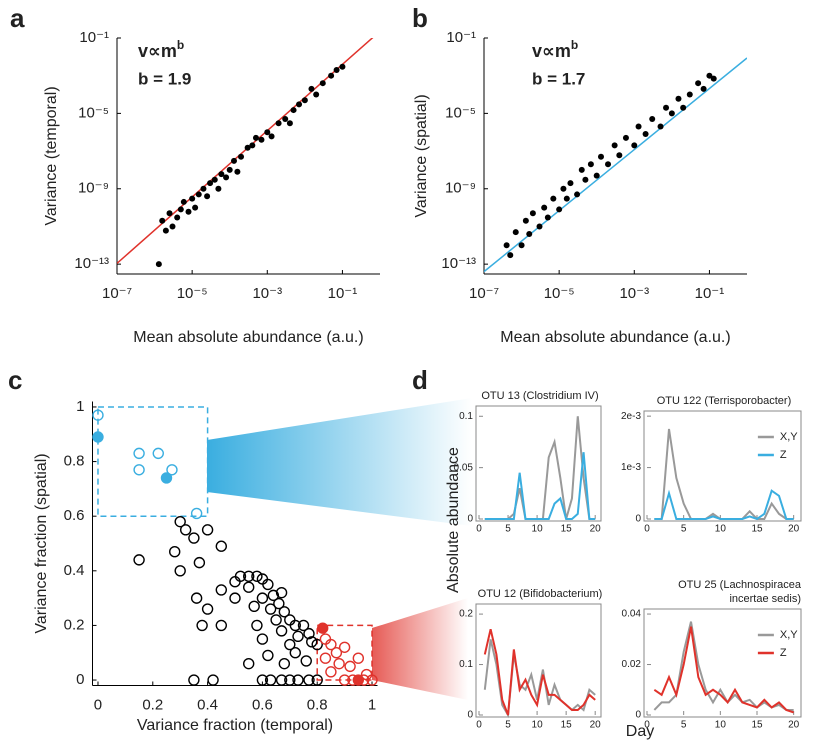 The width and height of the screenshot is (817, 746). Describe the element at coordinates (164, 78) in the screenshot. I see `fit-label: b = 1.9` at that location.